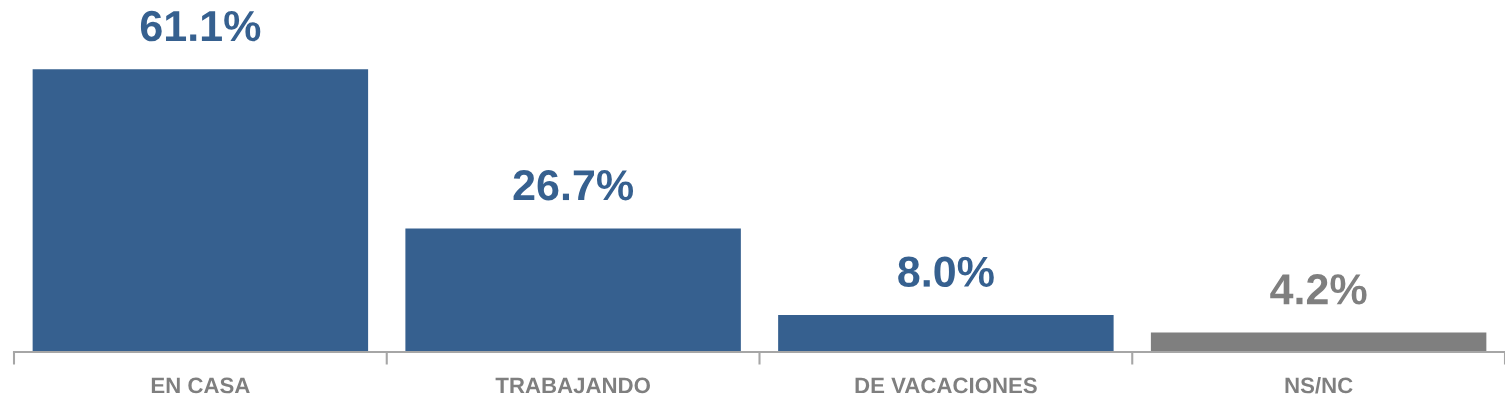  What do you see at coordinates (1319, 385) in the screenshot?
I see `x-tick-label: NS/NC` at bounding box center [1319, 385].